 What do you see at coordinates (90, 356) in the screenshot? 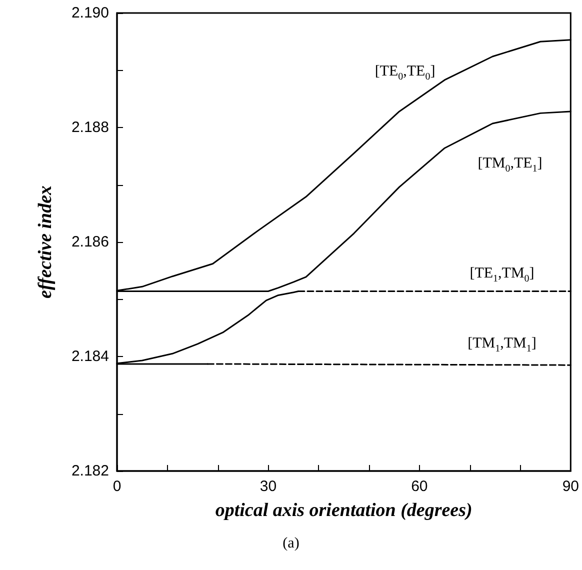
I see `y-tick-label: 2.184` at bounding box center [90, 356].